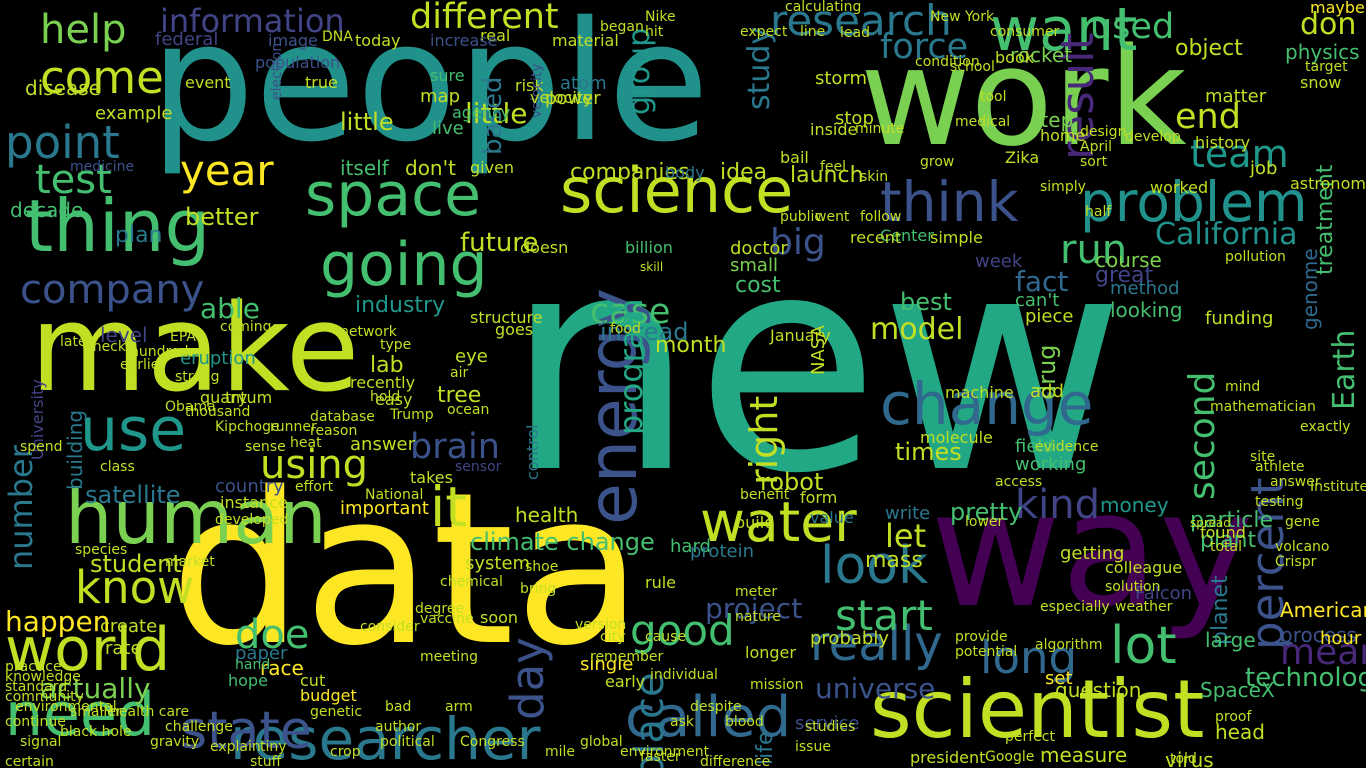 The width and height of the screenshot is (1366, 768). I want to click on word: chemical, so click(471, 582).